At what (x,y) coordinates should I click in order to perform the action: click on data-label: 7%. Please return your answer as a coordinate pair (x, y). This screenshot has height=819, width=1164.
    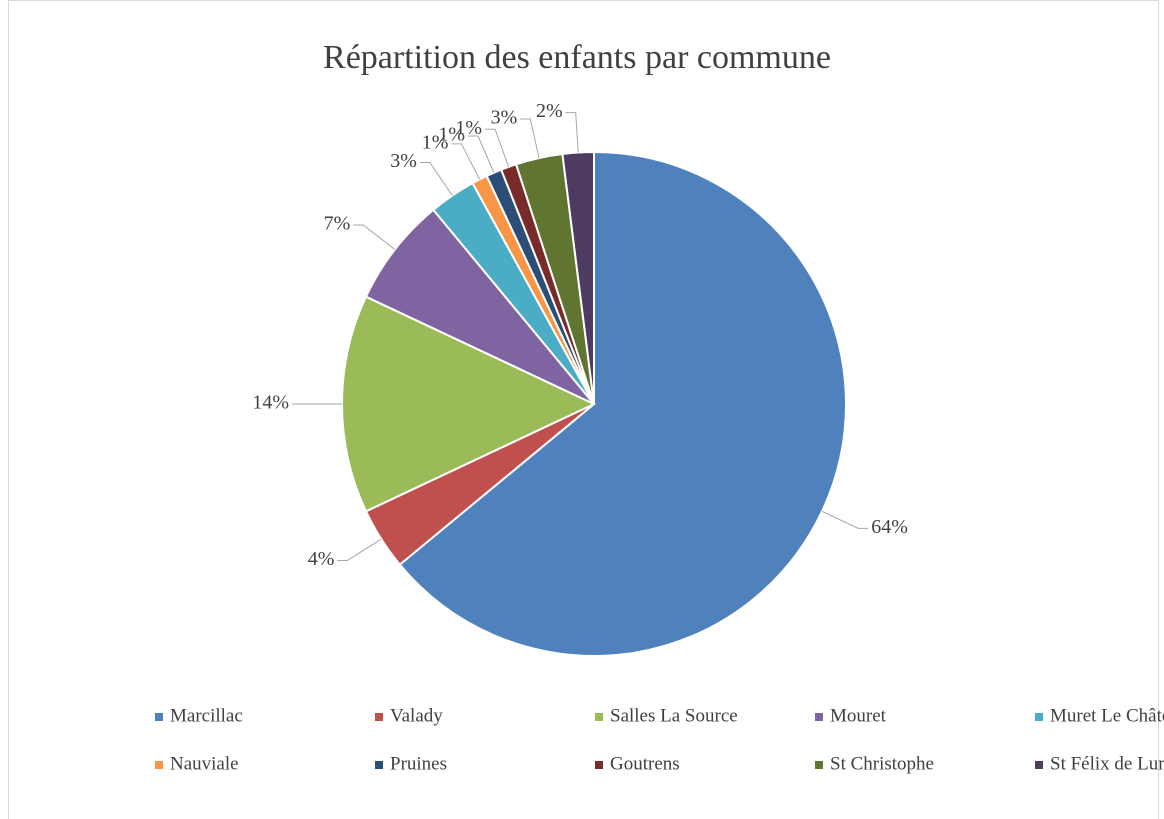
    Looking at the image, I should click on (337, 224).